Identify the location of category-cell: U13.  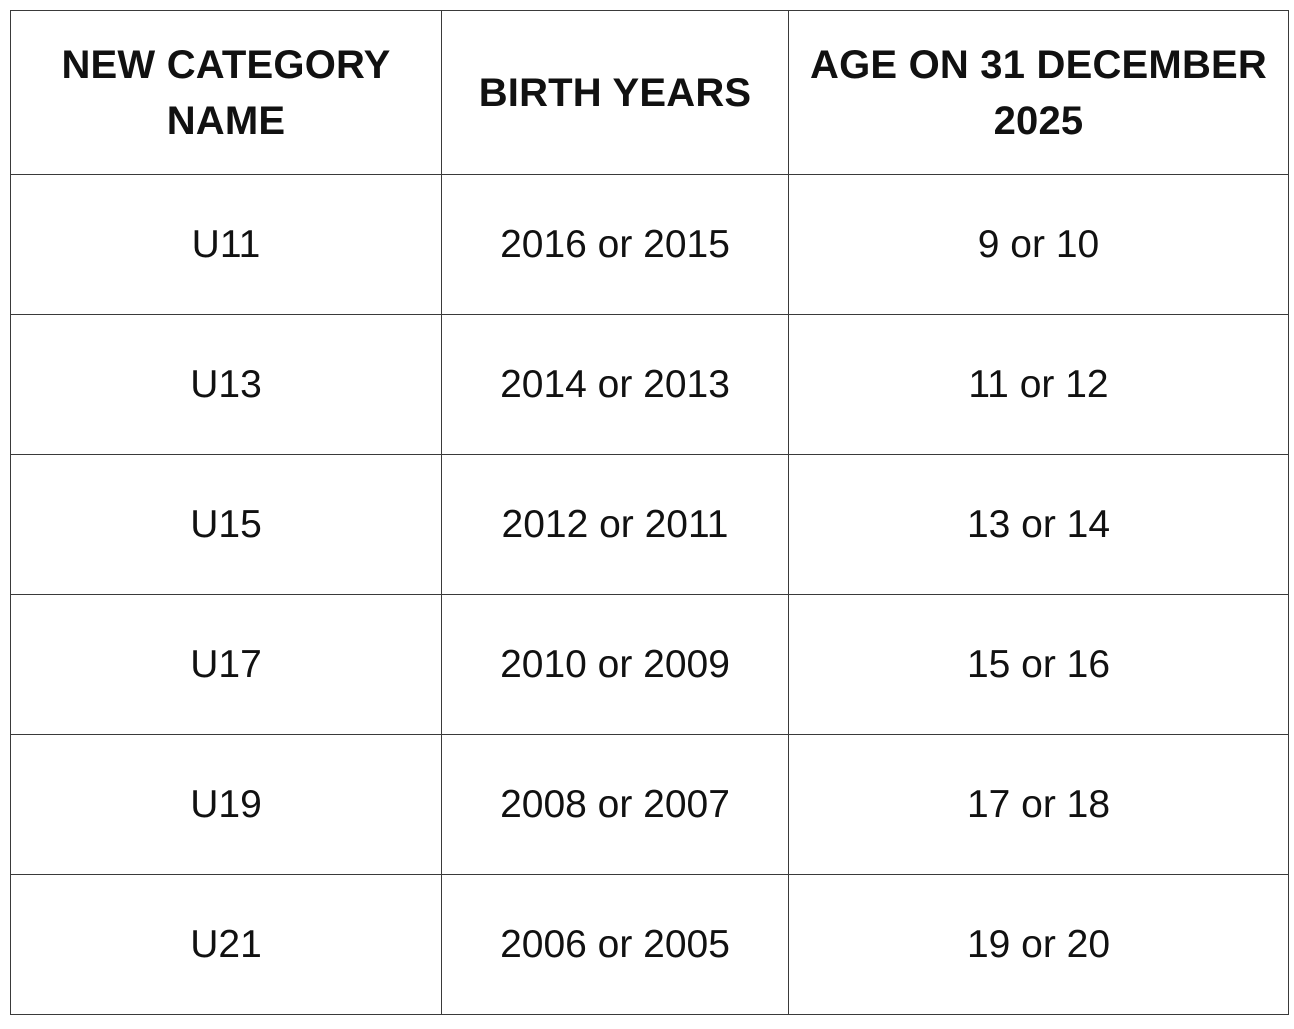
(226, 384).